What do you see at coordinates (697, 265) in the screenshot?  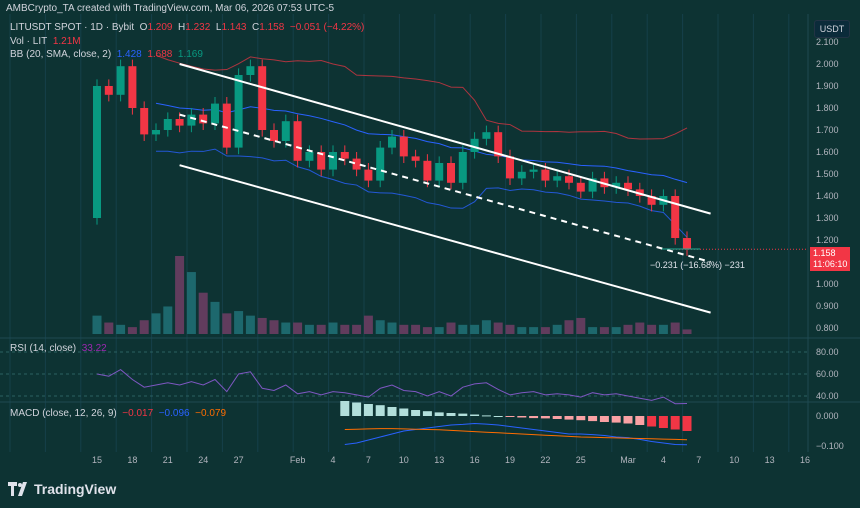 I see `measure-label: −0.231 (−16.68%) −231` at bounding box center [697, 265].